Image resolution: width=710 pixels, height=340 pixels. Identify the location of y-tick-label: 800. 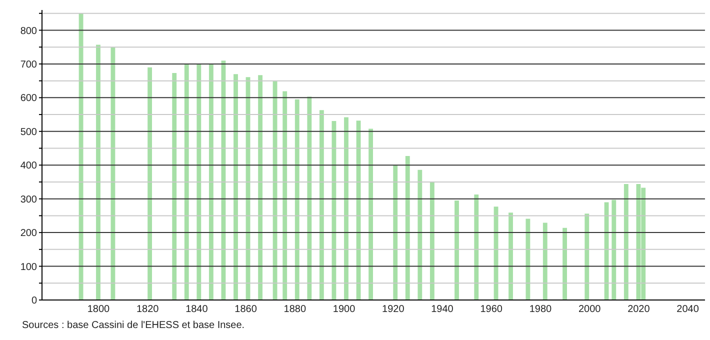
(29, 31).